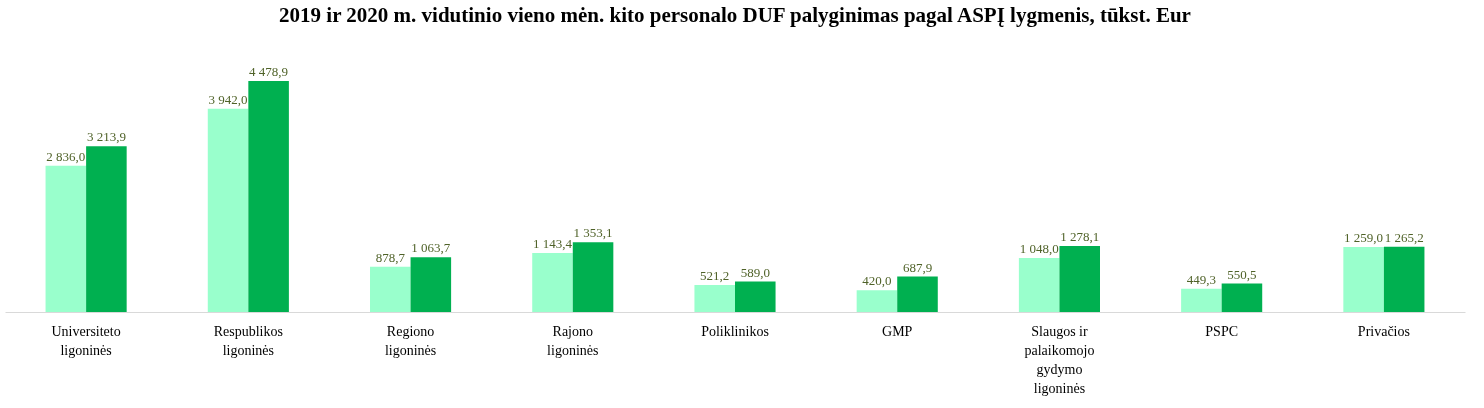  What do you see at coordinates (553, 244) in the screenshot?
I see `data-label: 1 143,4` at bounding box center [553, 244].